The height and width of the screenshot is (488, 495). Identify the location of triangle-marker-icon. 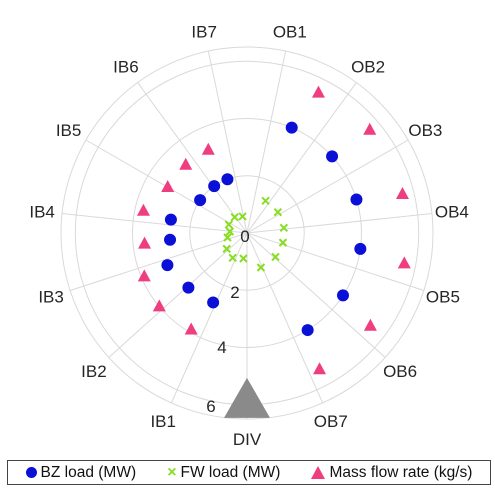
(318, 472).